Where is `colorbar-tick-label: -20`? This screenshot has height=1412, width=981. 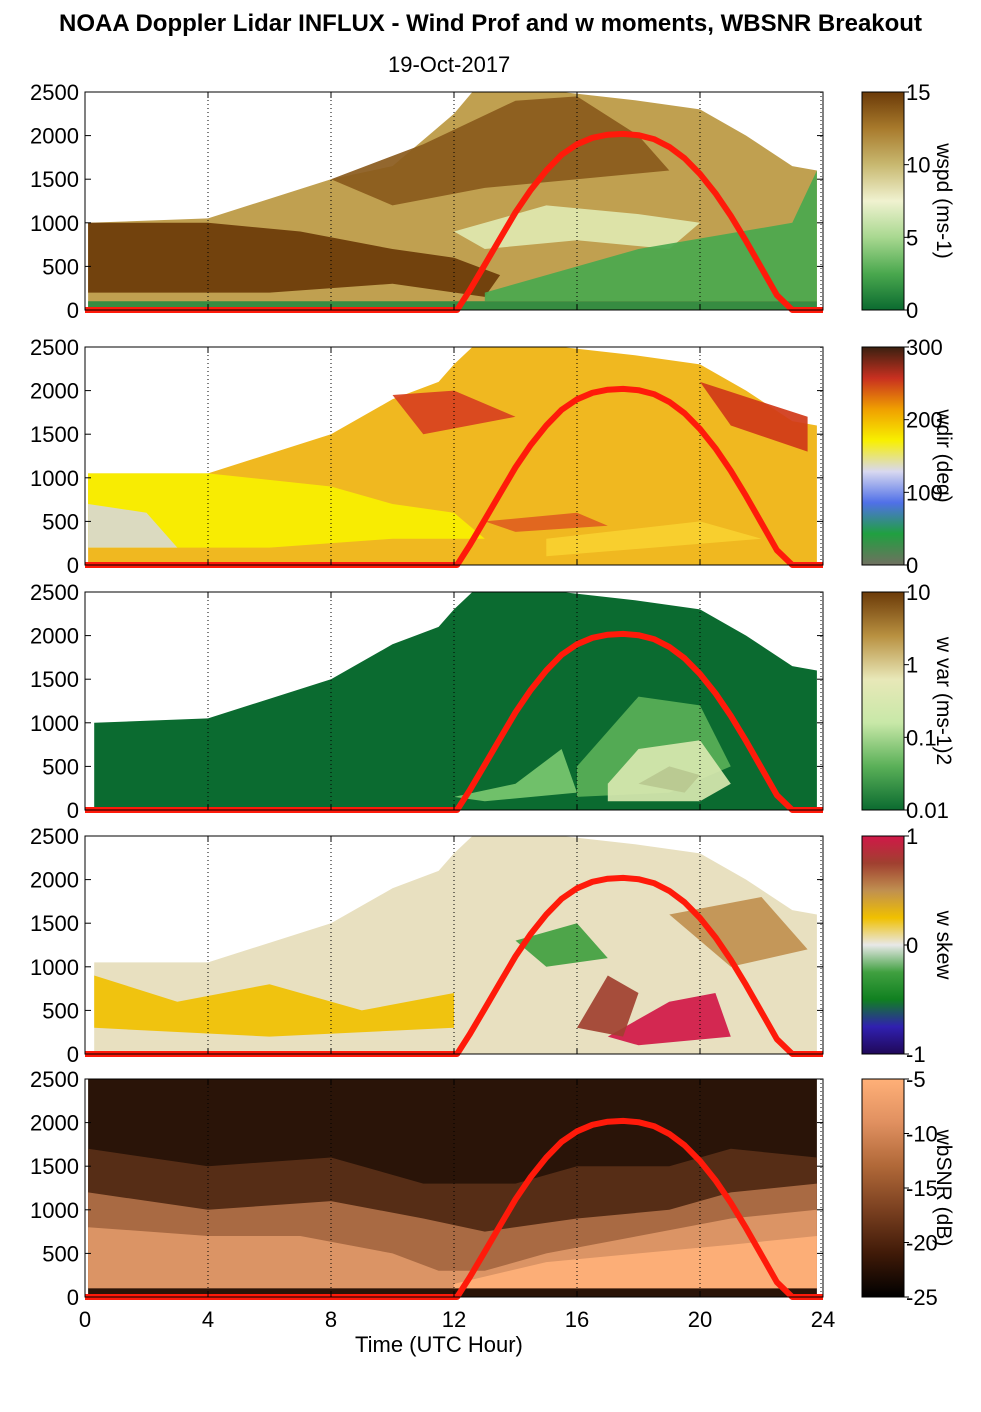 colorbar-tick-label: -20 is located at coordinates (922, 1243).